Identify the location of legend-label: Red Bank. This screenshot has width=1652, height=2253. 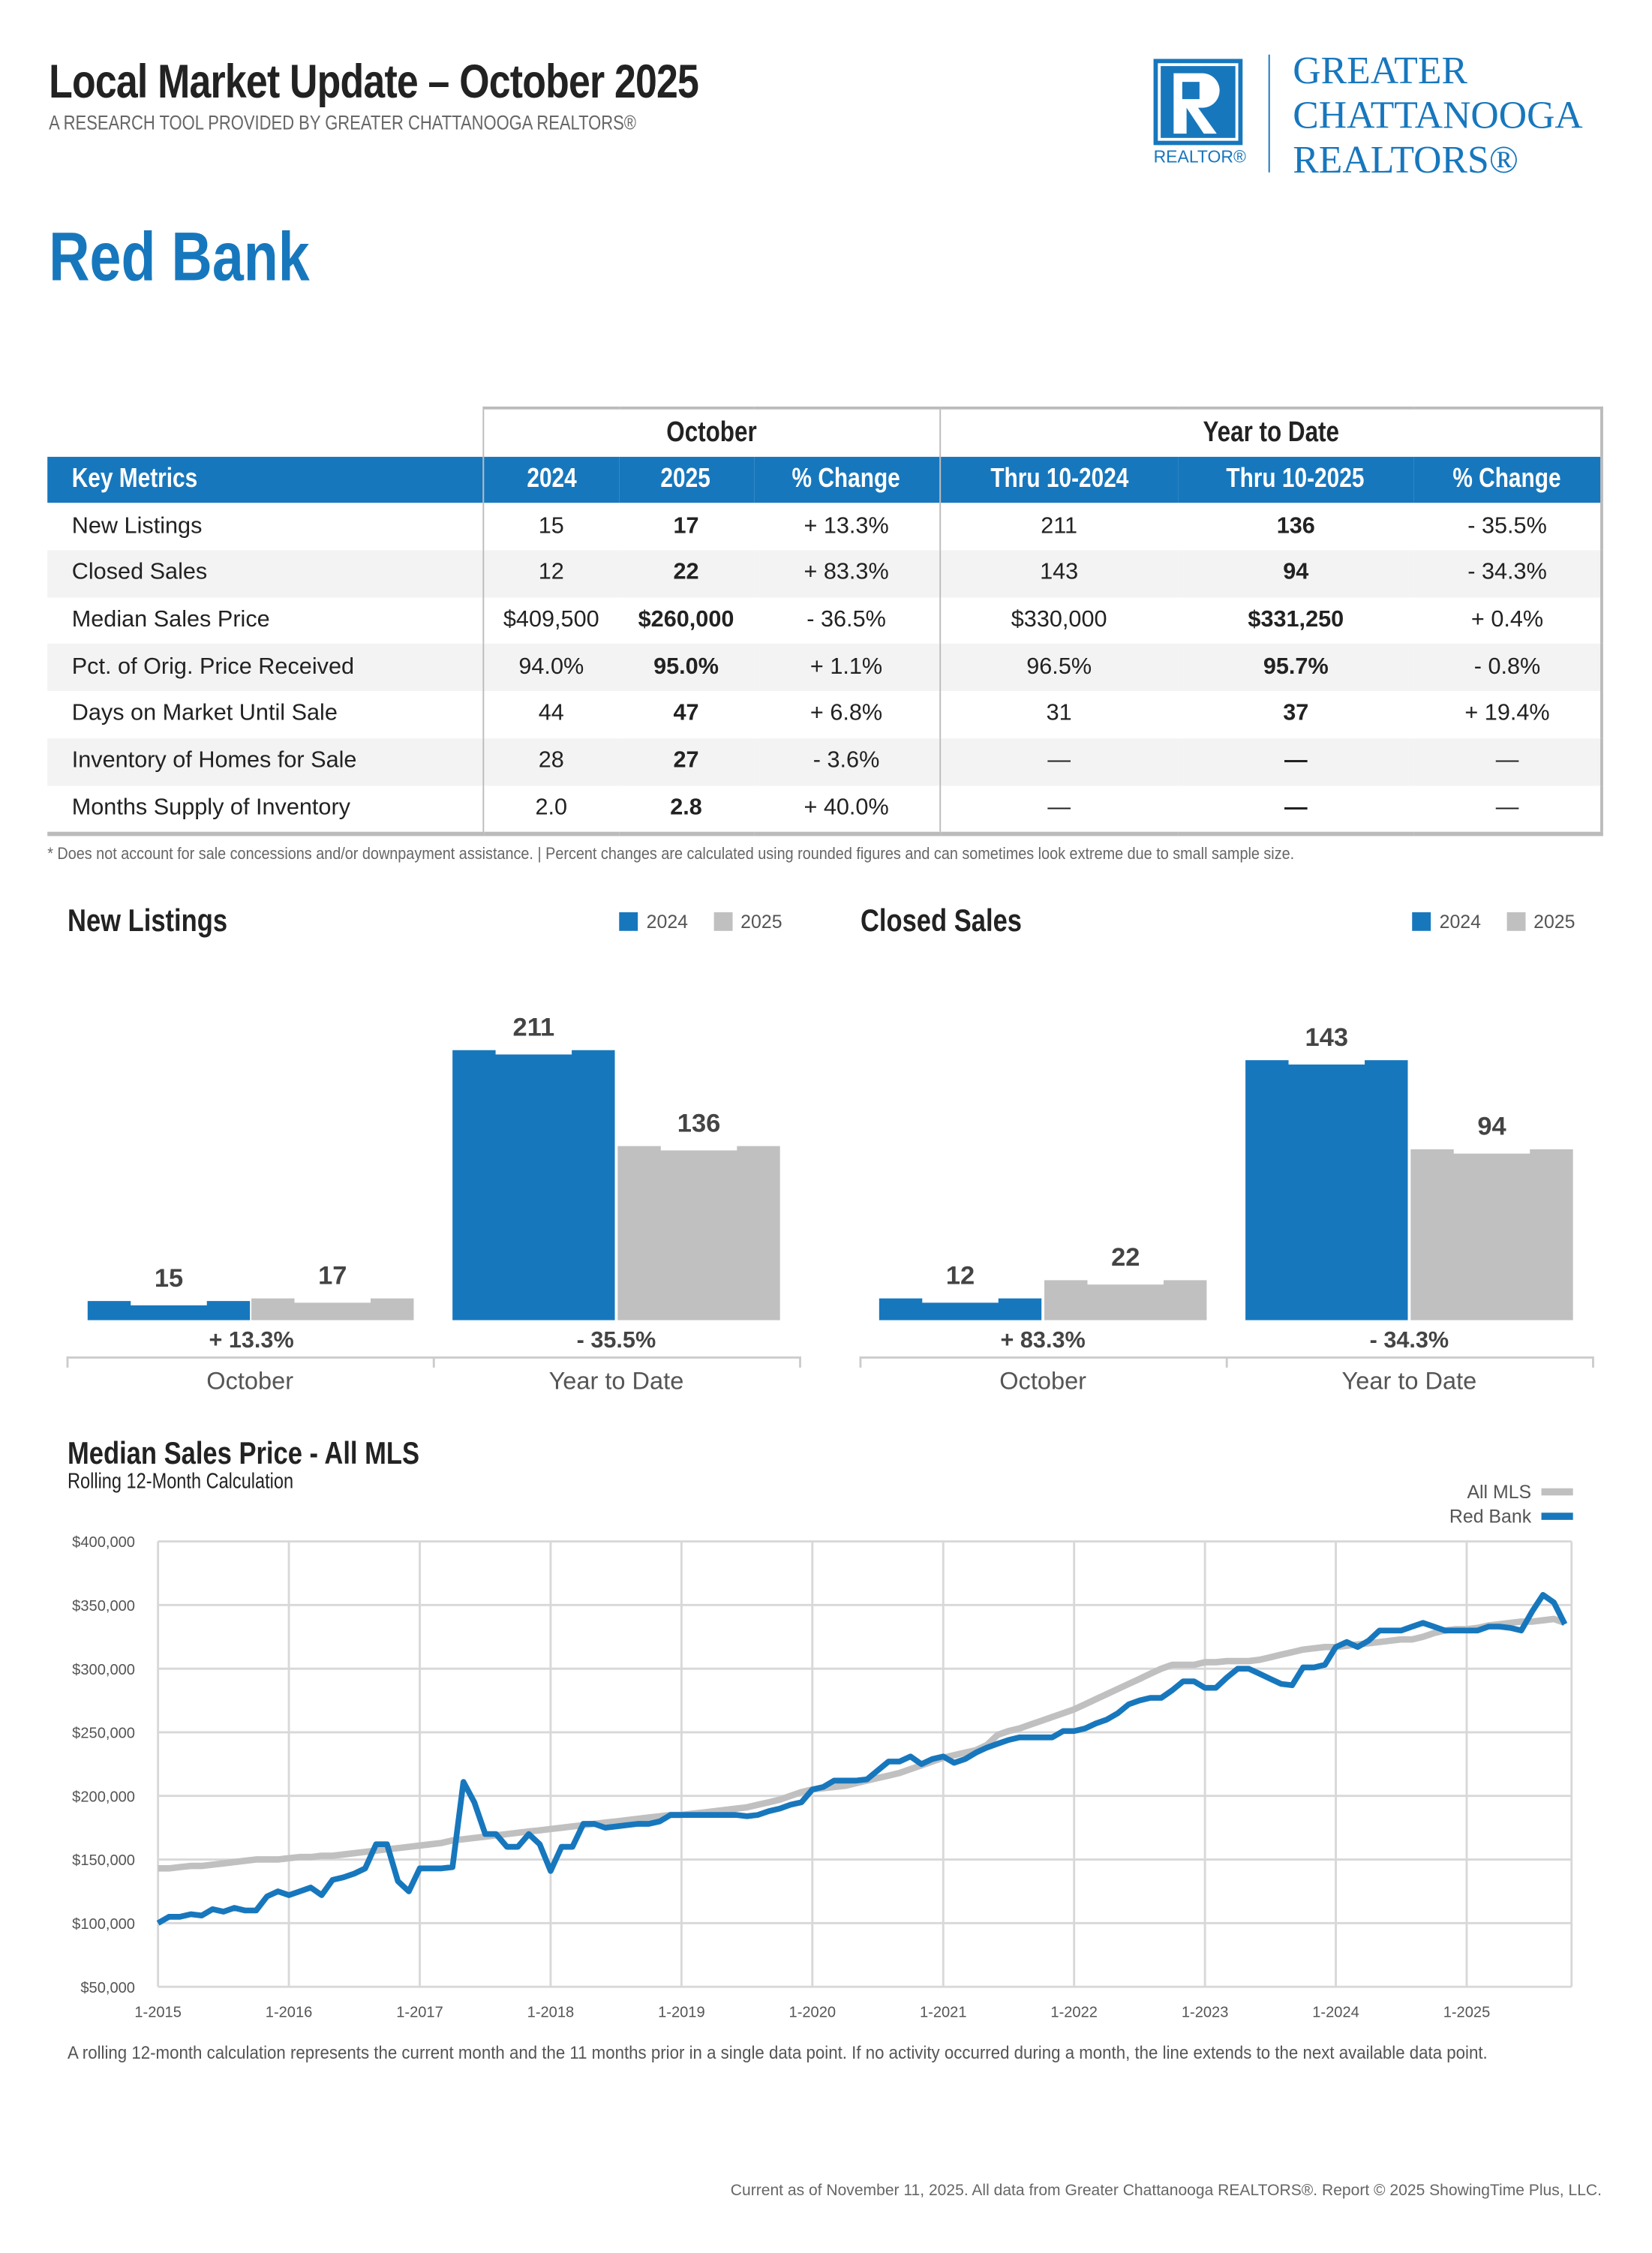
(1490, 1517).